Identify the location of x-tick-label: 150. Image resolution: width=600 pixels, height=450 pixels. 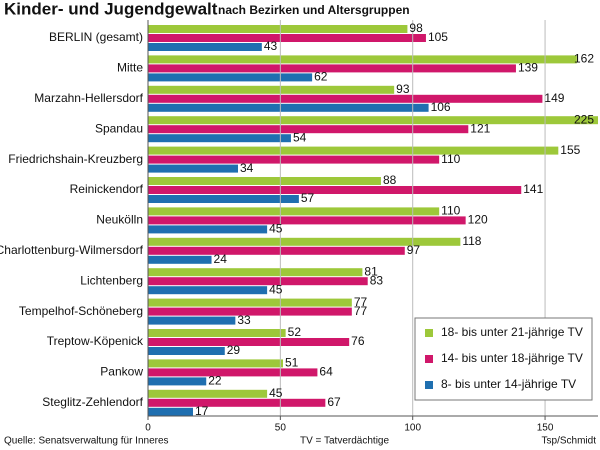
(545, 428).